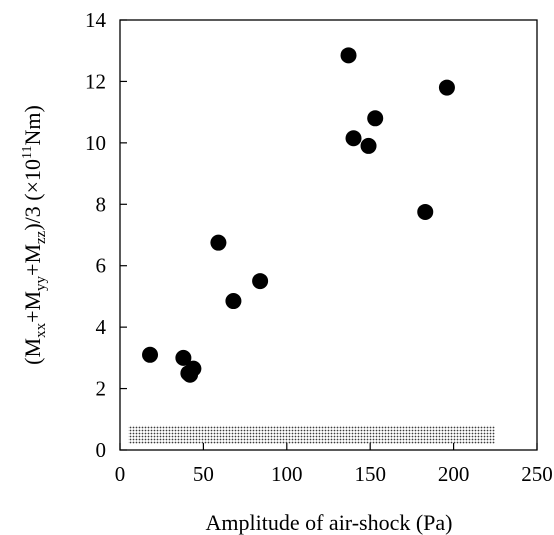 This screenshot has width=554, height=535. What do you see at coordinates (537, 474) in the screenshot?
I see `x-tick-label: 250` at bounding box center [537, 474].